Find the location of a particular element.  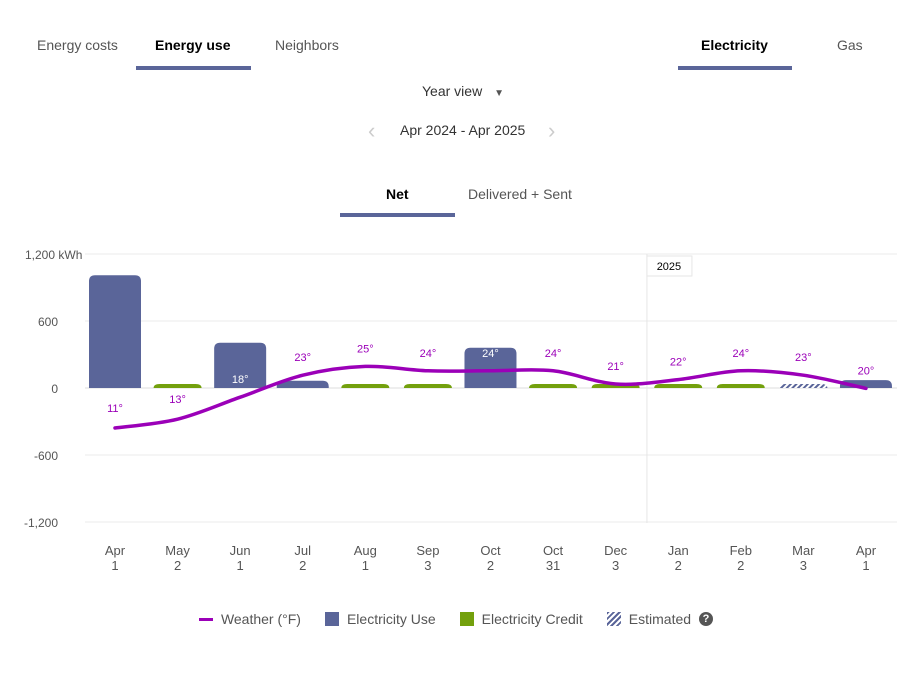

legend-weather: Weather (°F) is located at coordinates (249, 619).